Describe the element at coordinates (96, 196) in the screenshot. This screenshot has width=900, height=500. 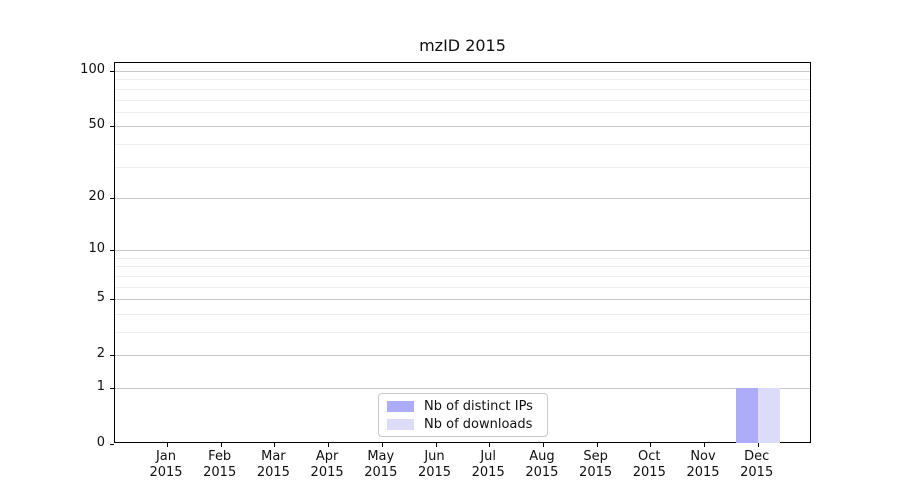
I see `y-tick-label: 20` at that location.